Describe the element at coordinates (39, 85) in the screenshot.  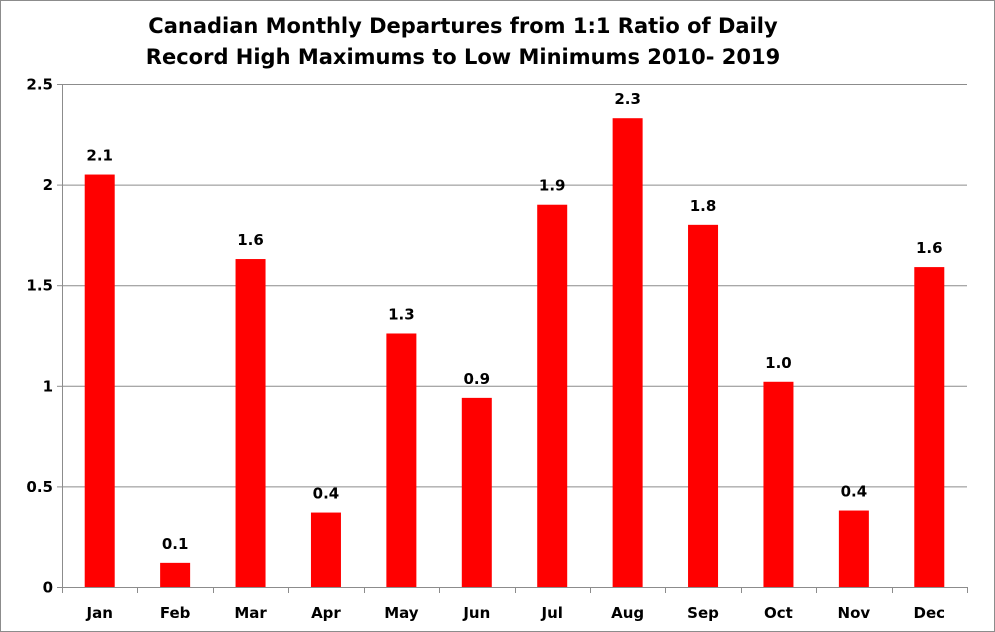
I see `y-tick-label: 2.5` at that location.